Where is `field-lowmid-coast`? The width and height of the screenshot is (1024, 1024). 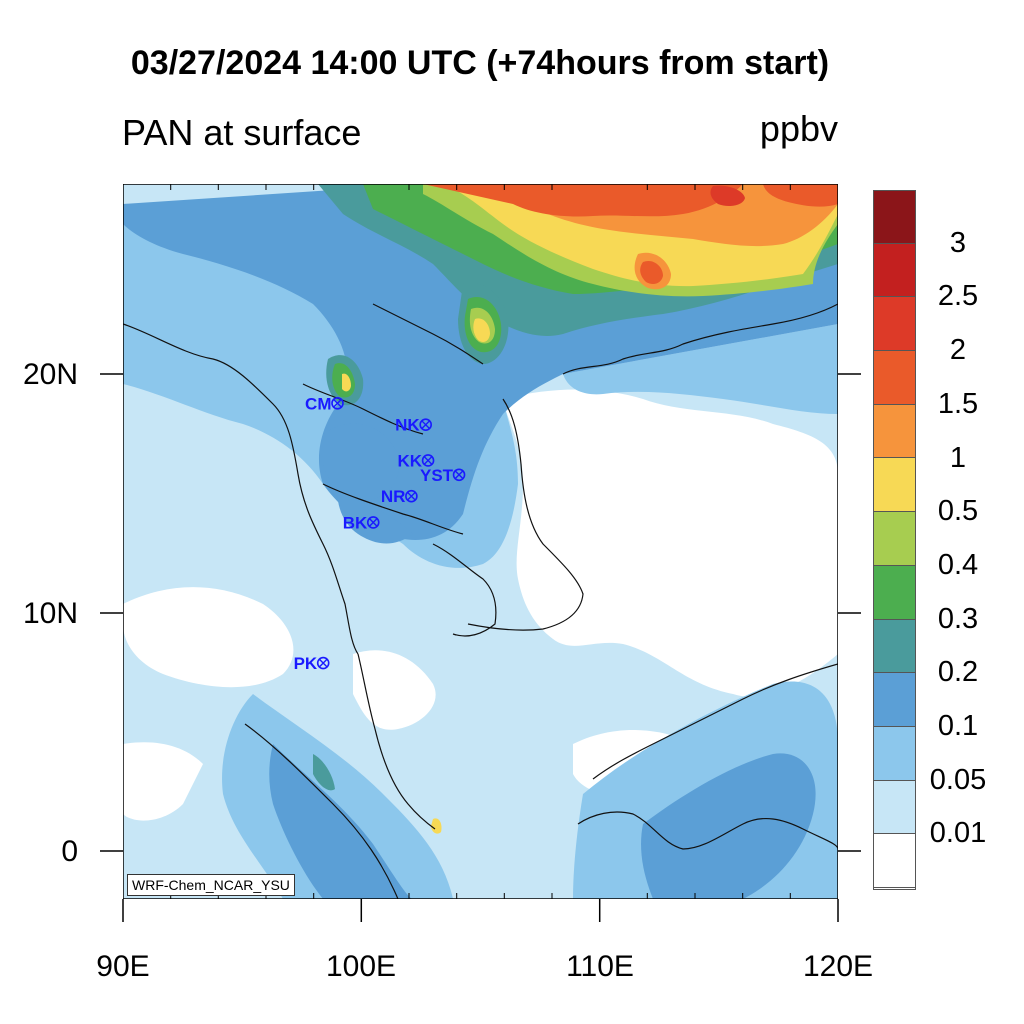 field-lowmid-coast is located at coordinates (700, 369).